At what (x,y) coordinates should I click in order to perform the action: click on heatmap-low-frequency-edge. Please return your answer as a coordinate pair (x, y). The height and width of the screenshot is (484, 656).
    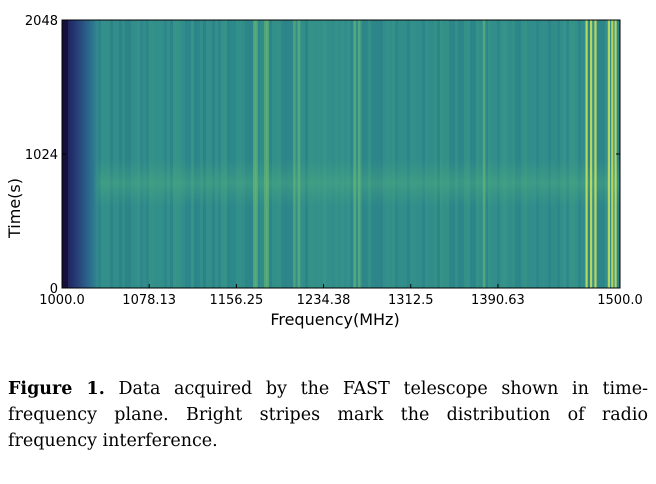
    Looking at the image, I should click on (82, 154).